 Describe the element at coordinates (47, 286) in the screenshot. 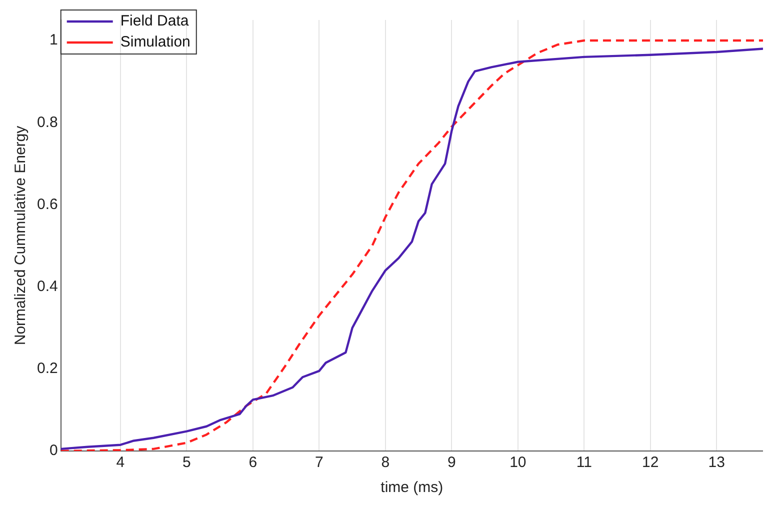

I see `y-tick-label: 0.4` at that location.